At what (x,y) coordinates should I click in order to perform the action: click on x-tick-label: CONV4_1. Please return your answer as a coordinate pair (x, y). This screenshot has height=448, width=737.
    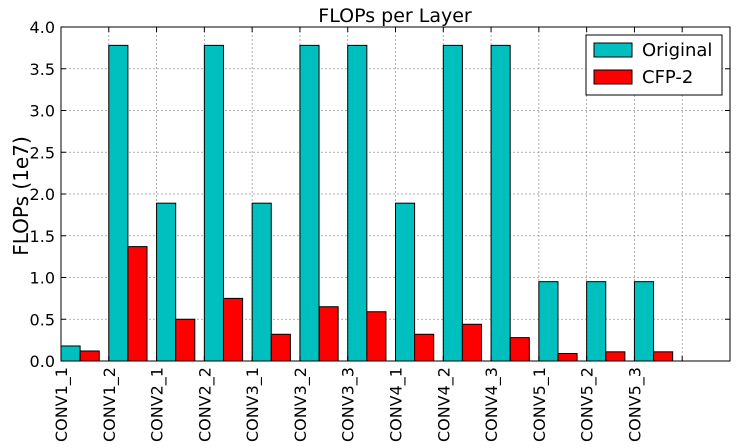
    Looking at the image, I should click on (397, 404).